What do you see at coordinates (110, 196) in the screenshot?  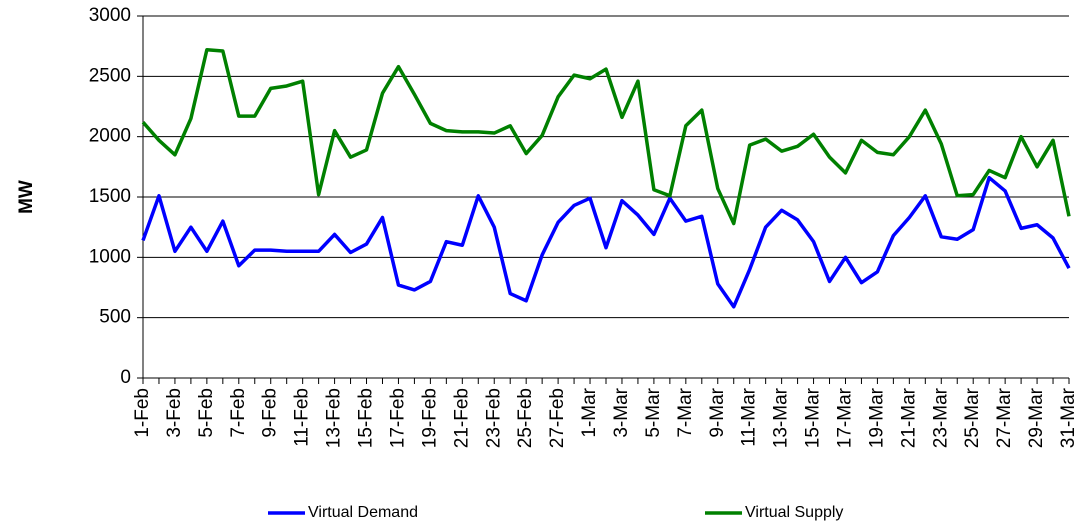 I see `y-tick-label: 1500` at bounding box center [110, 196].